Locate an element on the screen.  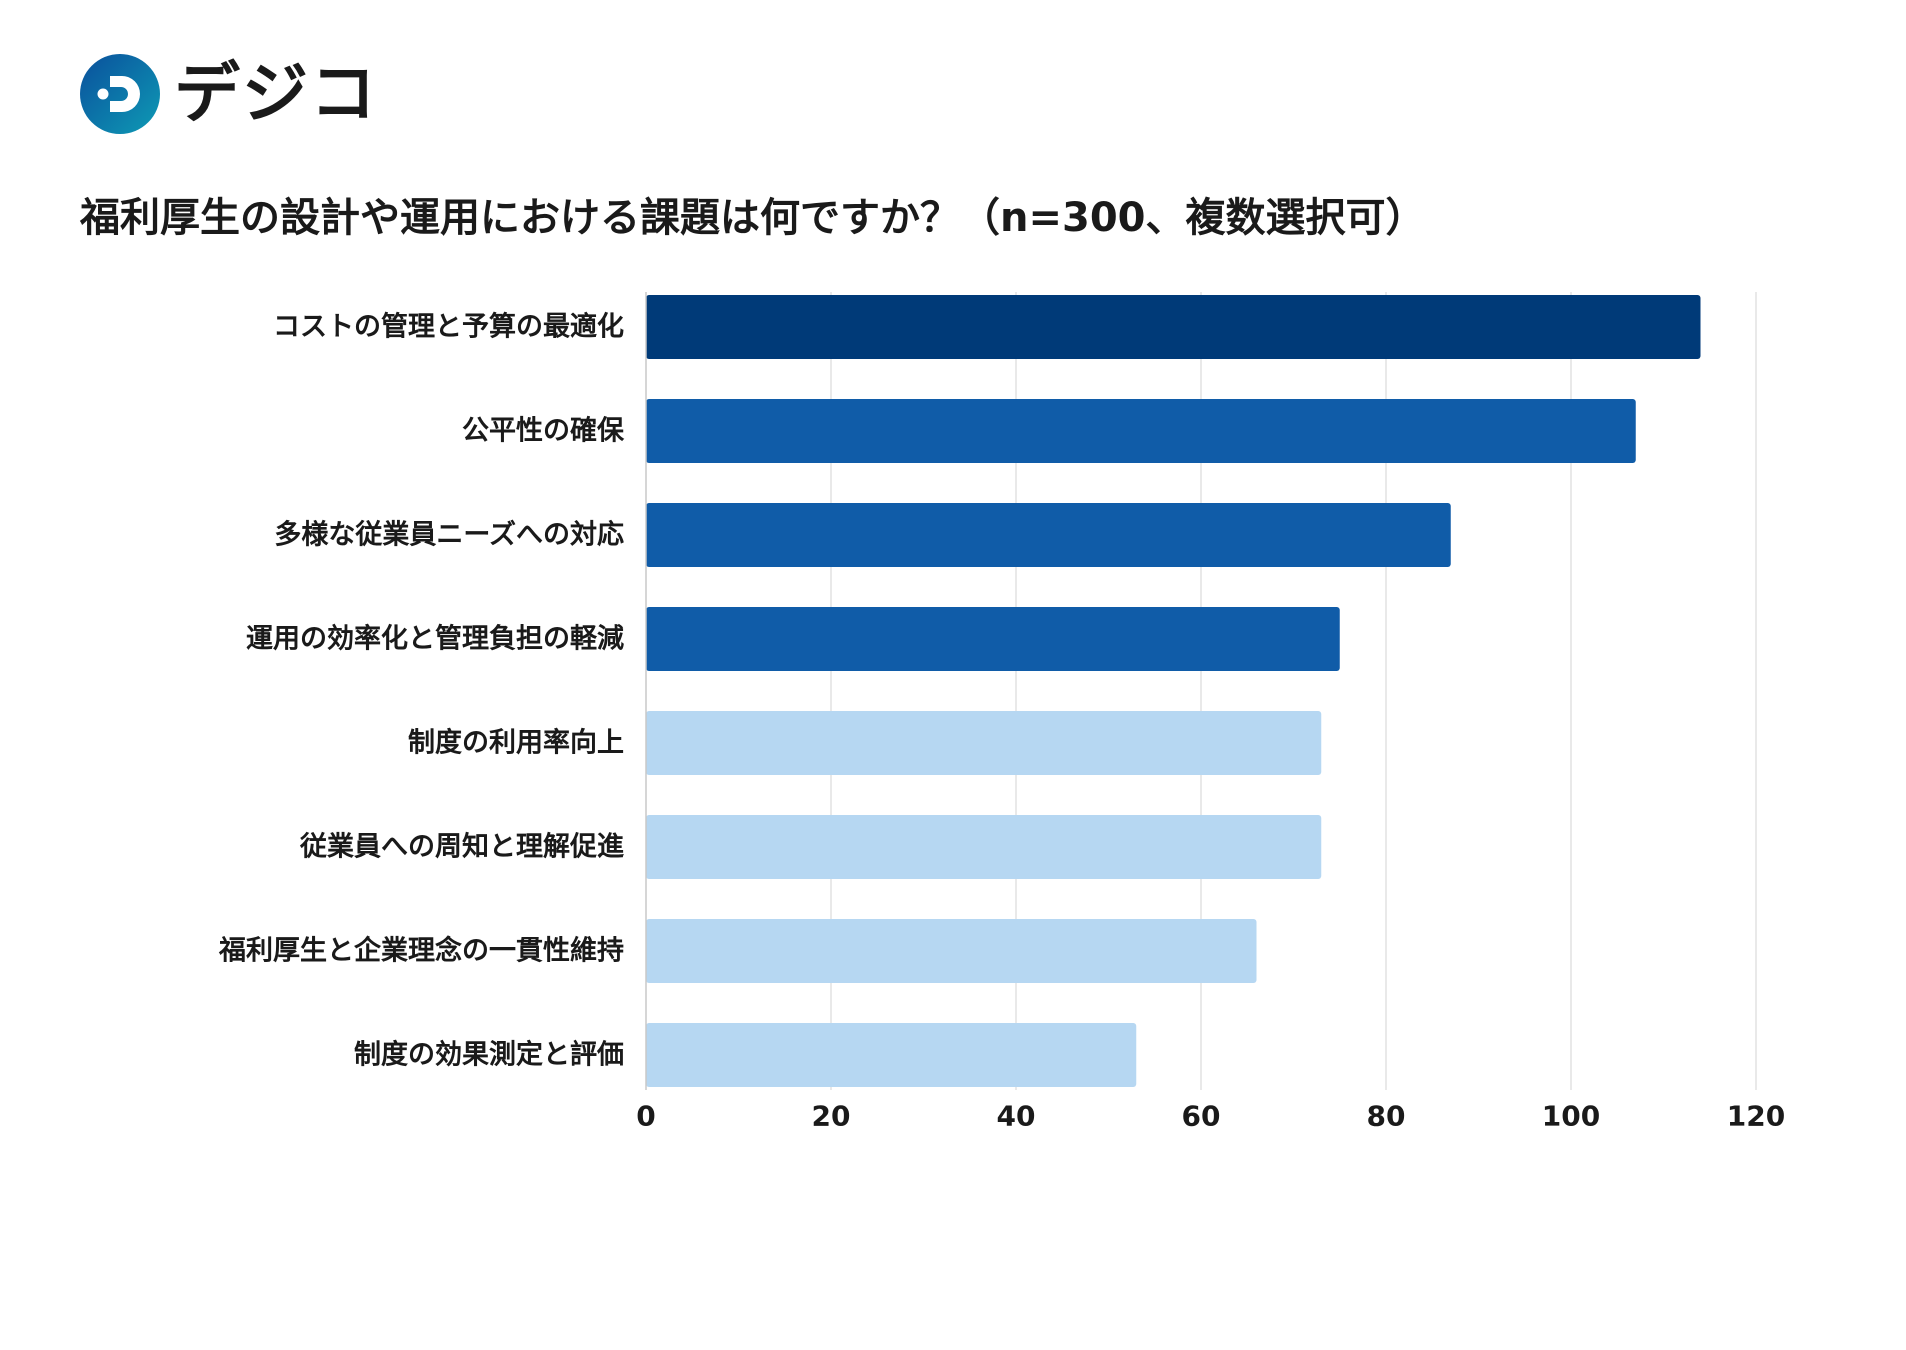
x-tick-label: 60 is located at coordinates (1201, 1116).